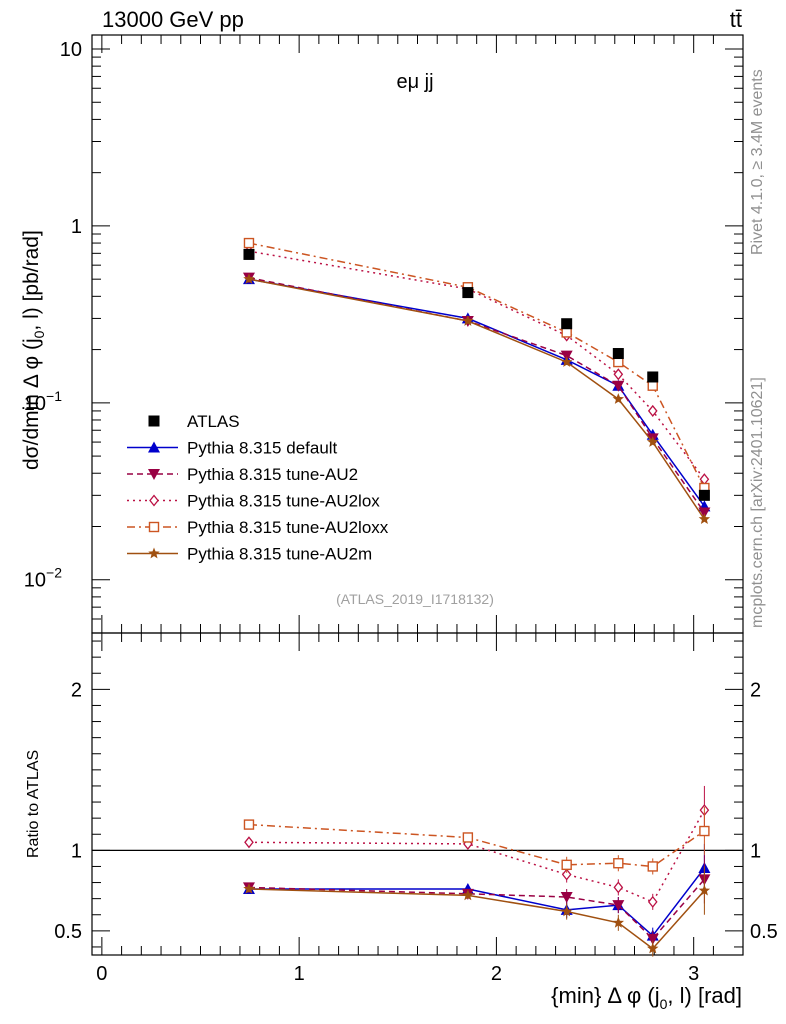 The height and width of the screenshot is (1024, 786). Describe the element at coordinates (496, 974) in the screenshot. I see `x-tick-label: 2` at that location.